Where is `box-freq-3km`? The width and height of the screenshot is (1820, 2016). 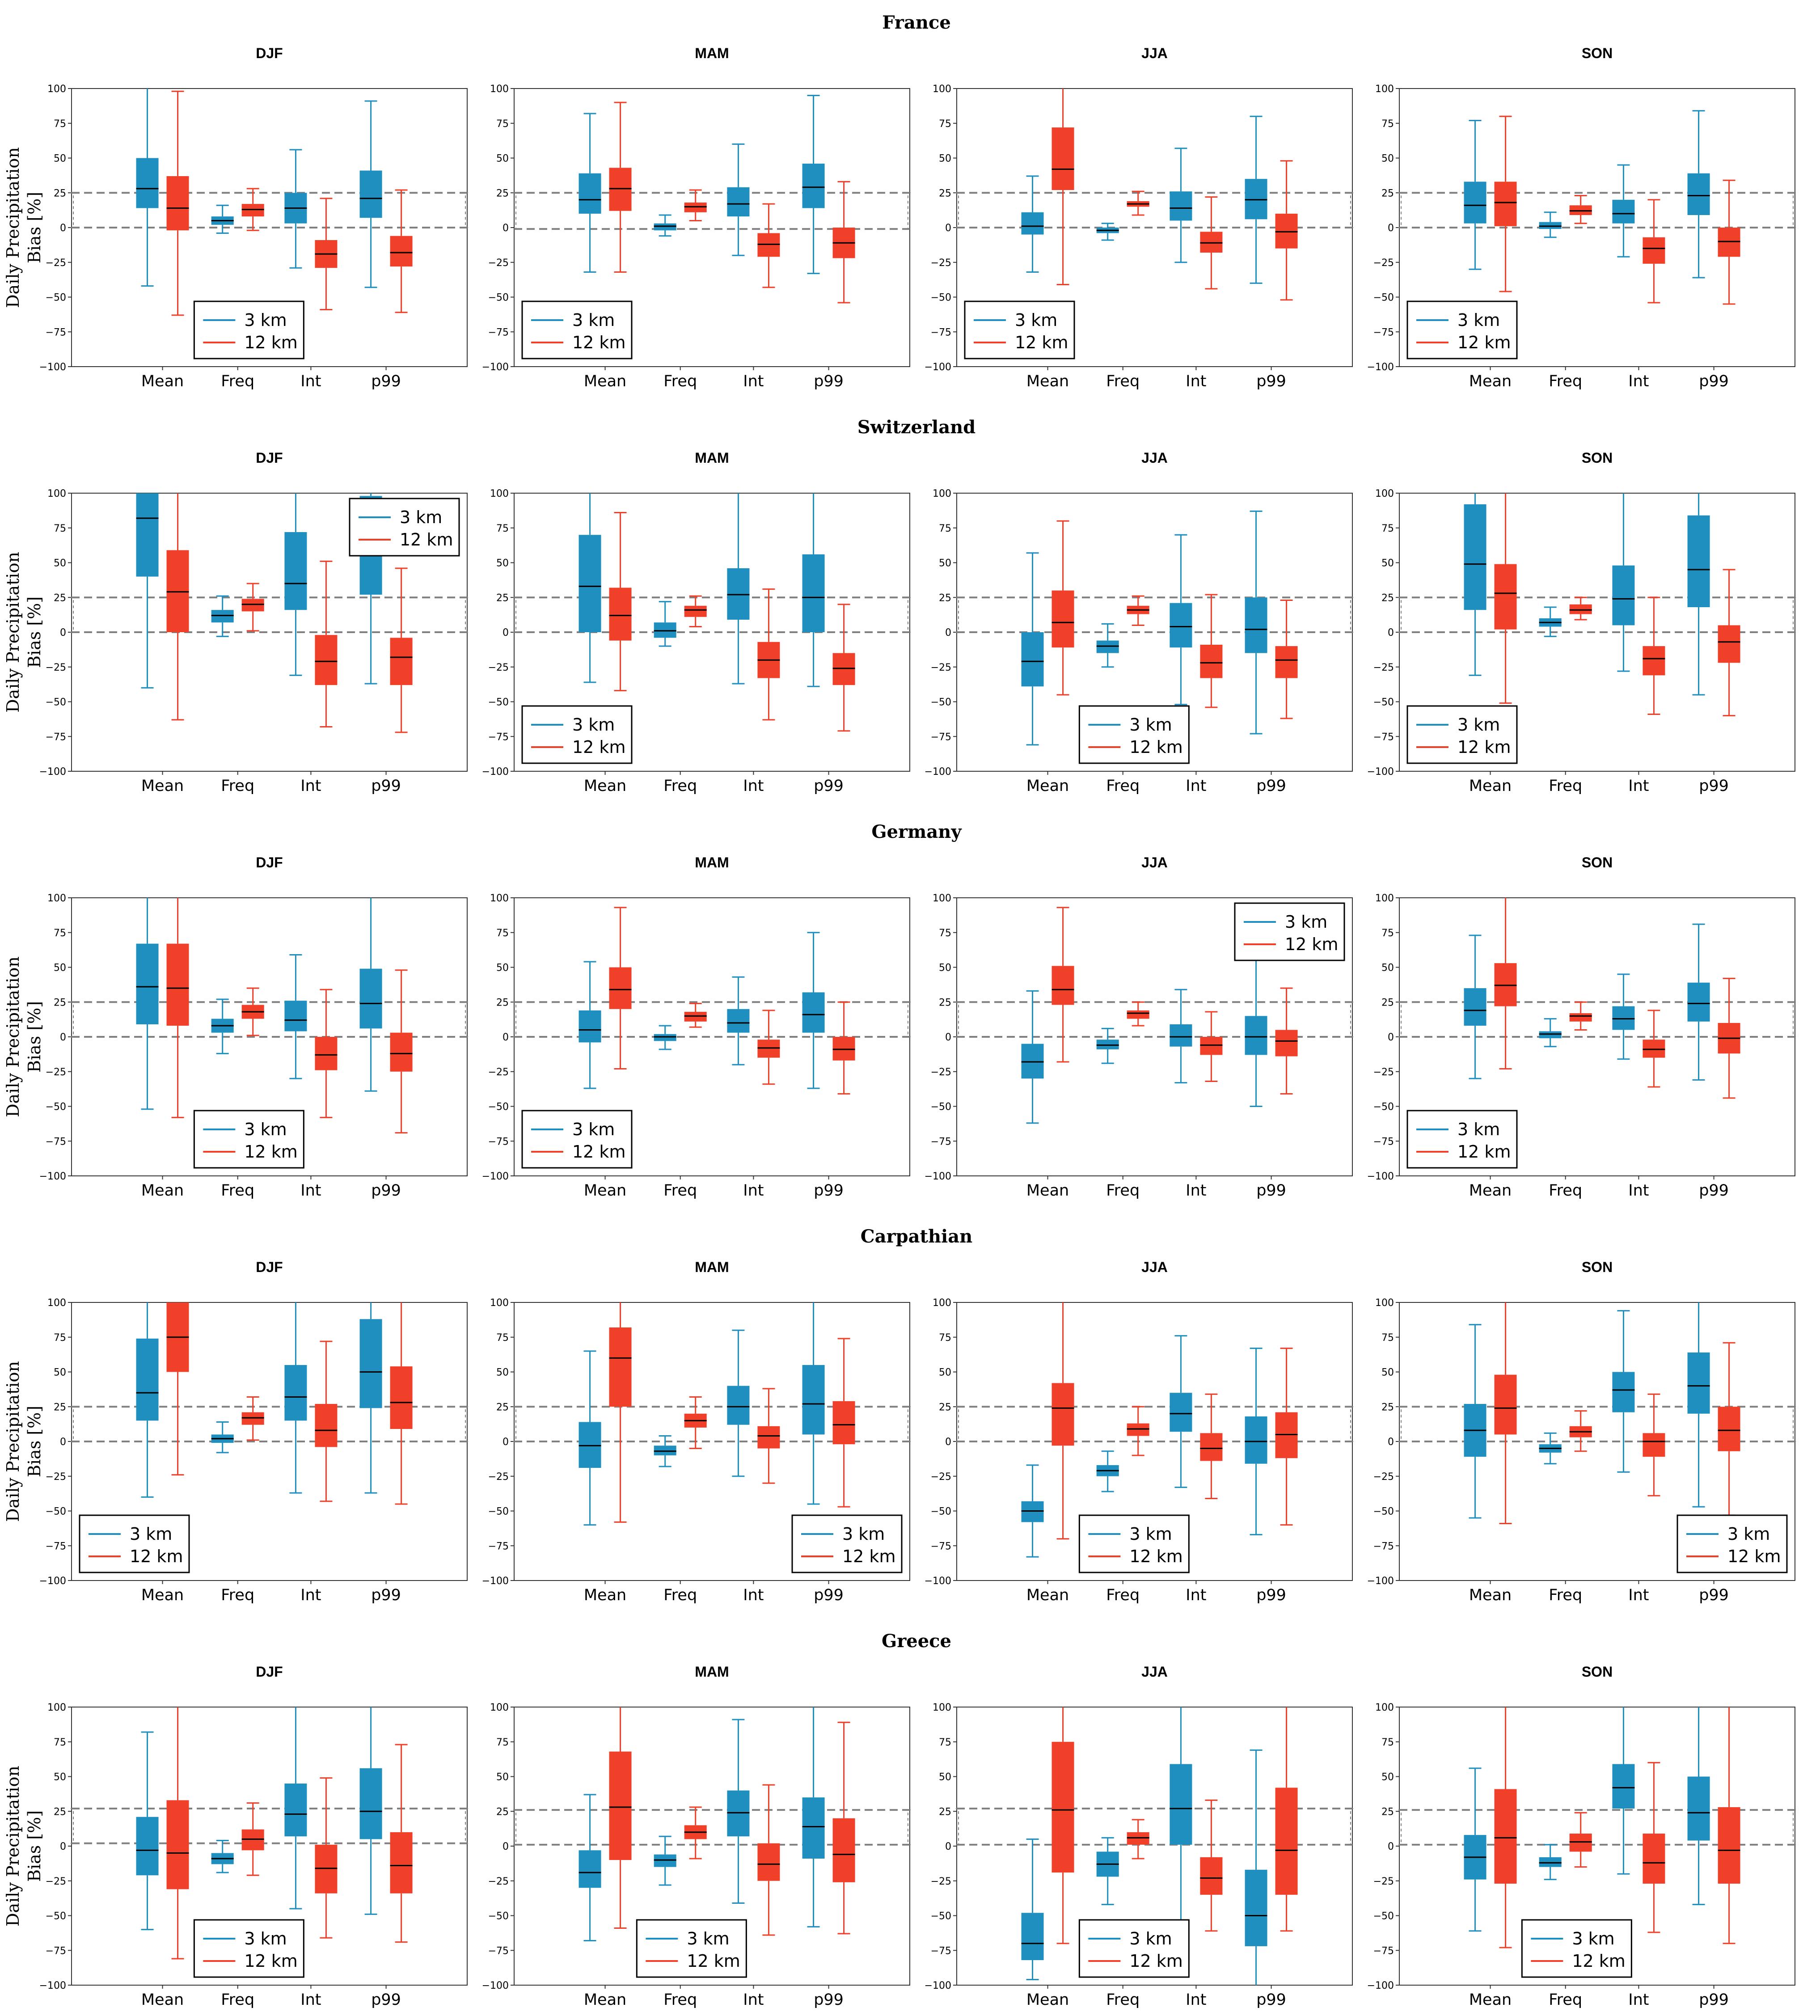
box-freq-3km is located at coordinates (1107, 1471).